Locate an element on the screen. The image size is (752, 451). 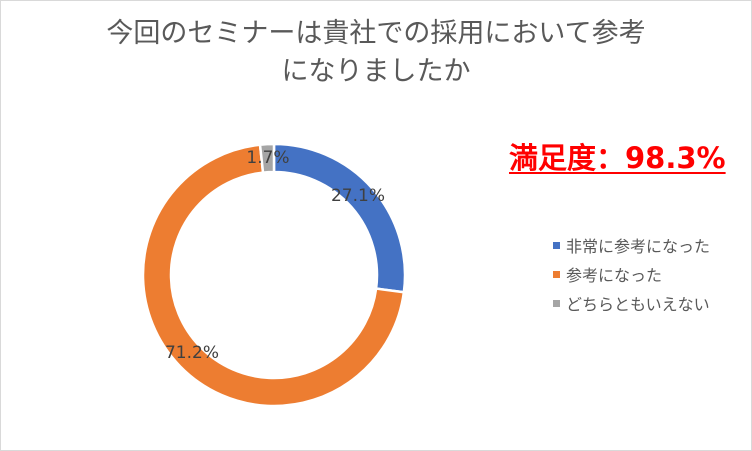
data-label-1: 27.1% is located at coordinates (358, 196).